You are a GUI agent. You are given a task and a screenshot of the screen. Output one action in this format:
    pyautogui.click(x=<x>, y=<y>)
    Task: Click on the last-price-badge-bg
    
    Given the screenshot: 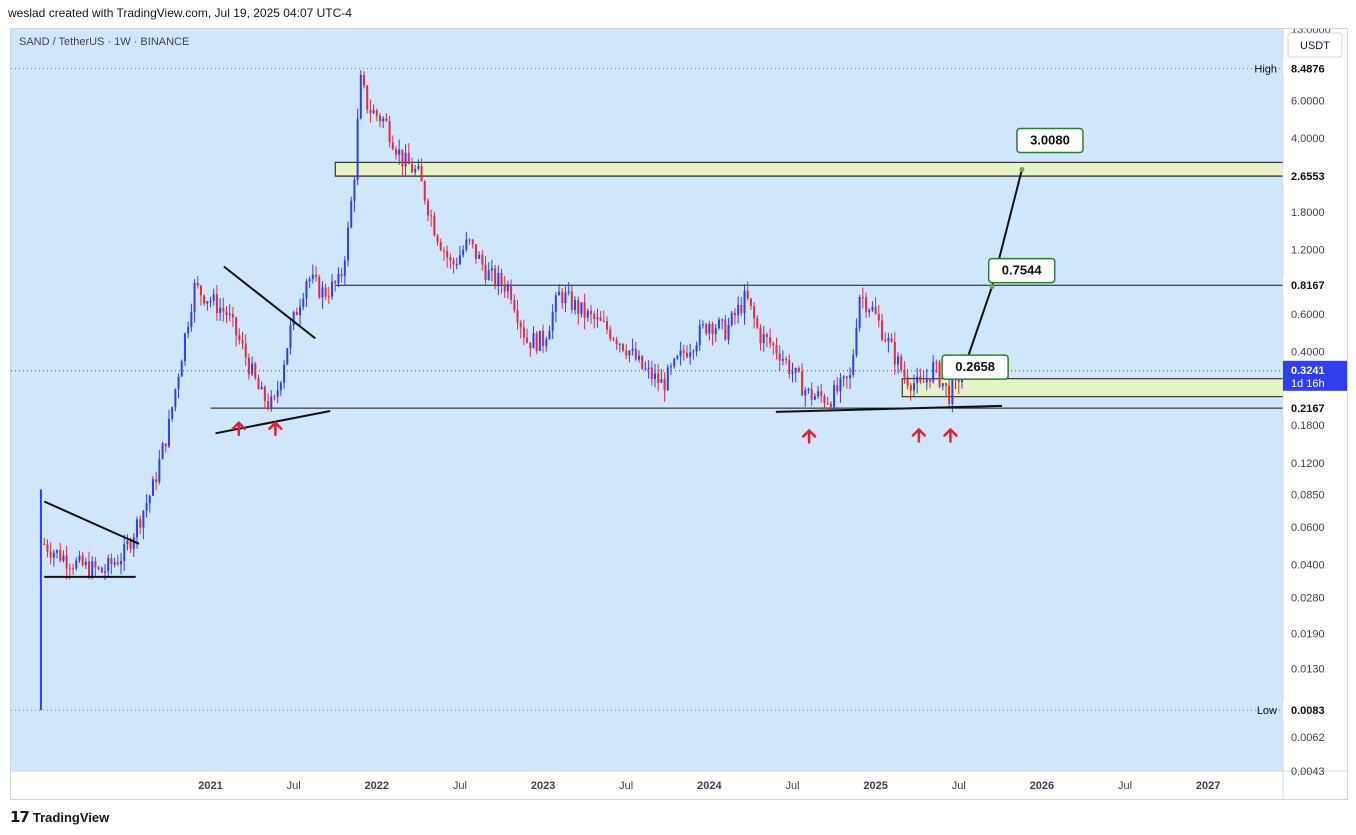 What is the action you would take?
    pyautogui.click(x=1315, y=375)
    